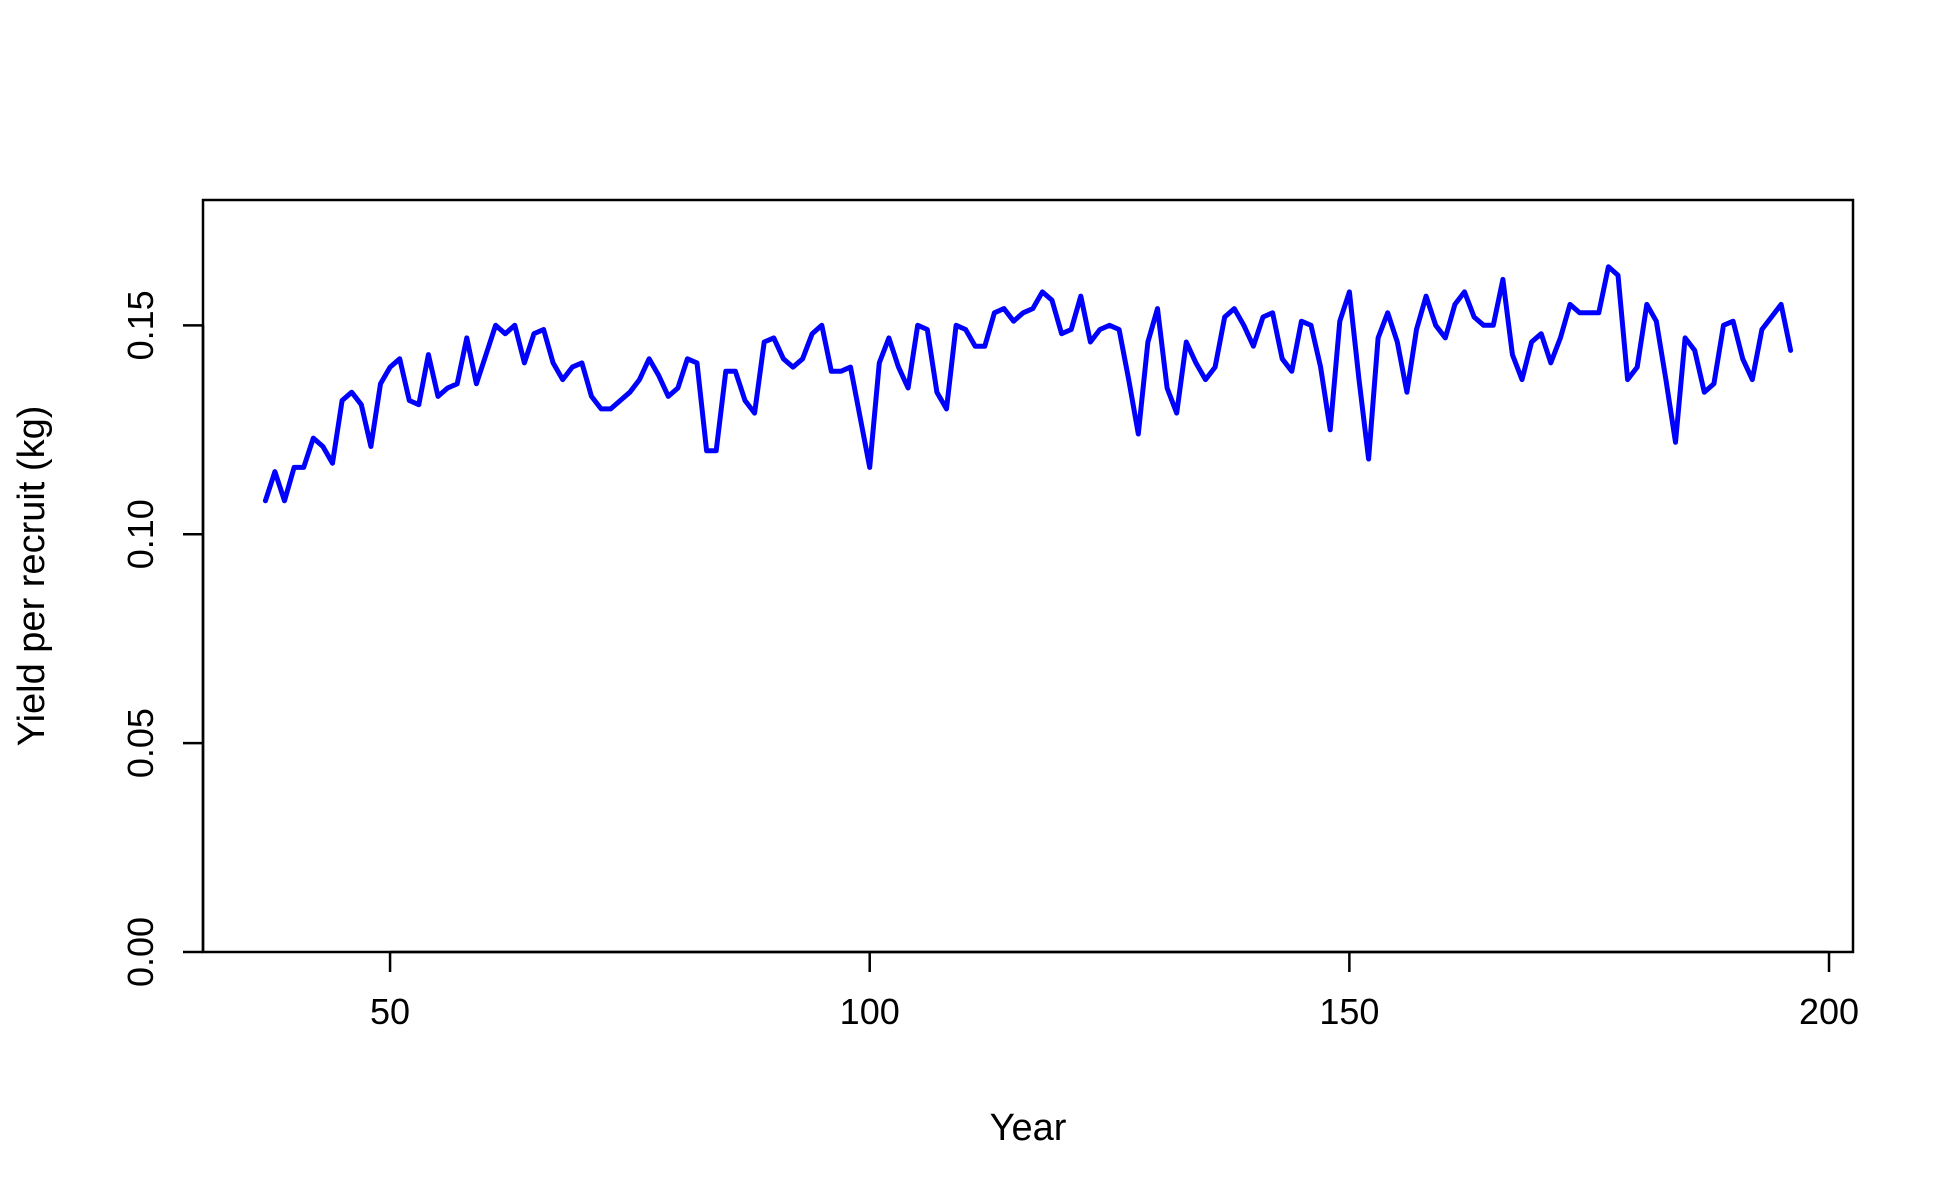 The height and width of the screenshot is (1200, 1950). What do you see at coordinates (1028, 1128) in the screenshot?
I see `x-axis-title: Year` at bounding box center [1028, 1128].